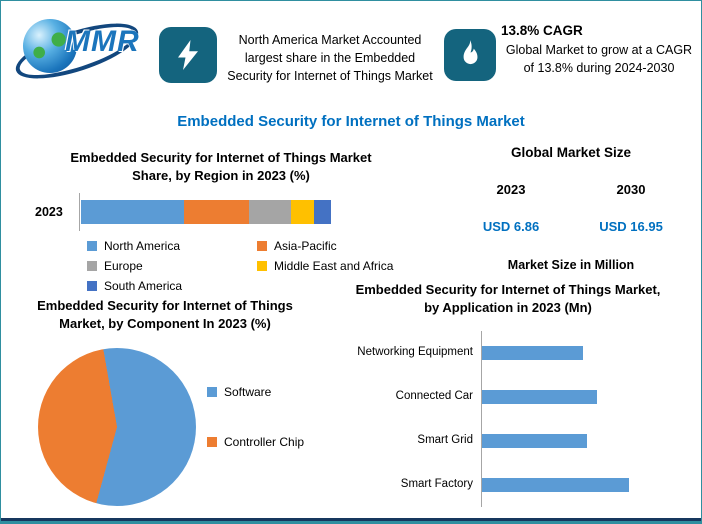 This screenshot has width=702, height=524. What do you see at coordinates (434, 396) in the screenshot?
I see `application-category-label: Connected Car` at bounding box center [434, 396].